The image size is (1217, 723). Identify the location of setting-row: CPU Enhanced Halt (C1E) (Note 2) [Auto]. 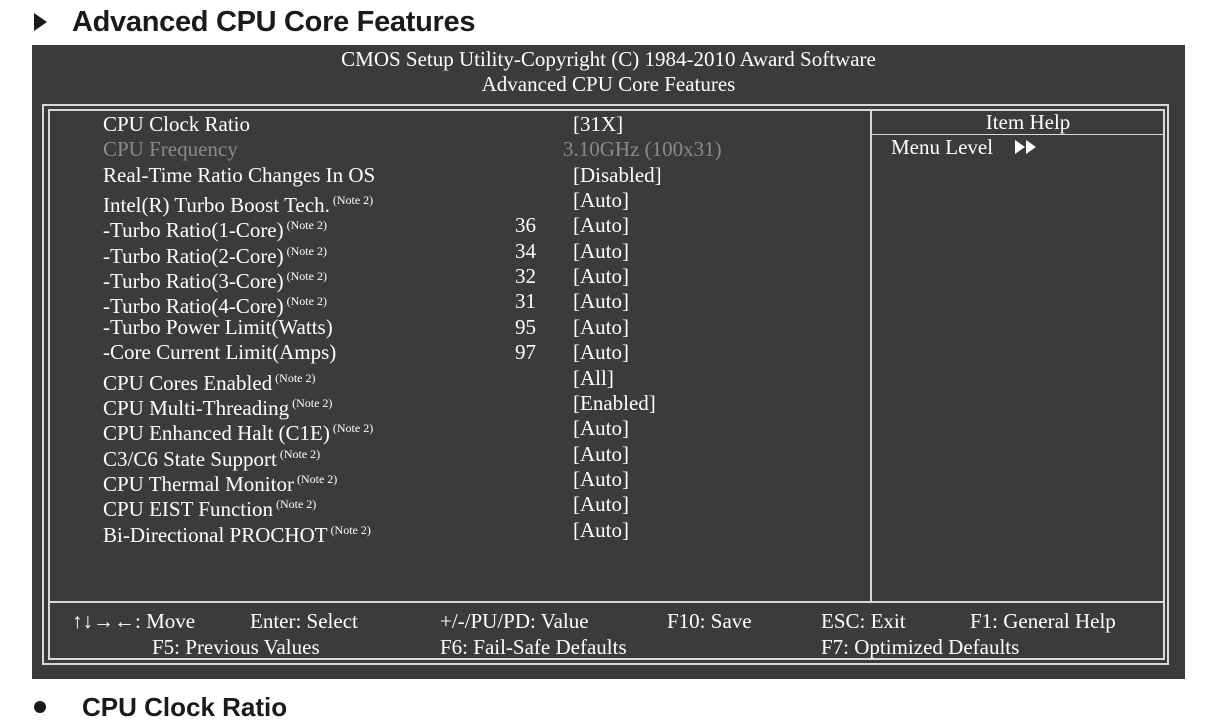
(451, 430).